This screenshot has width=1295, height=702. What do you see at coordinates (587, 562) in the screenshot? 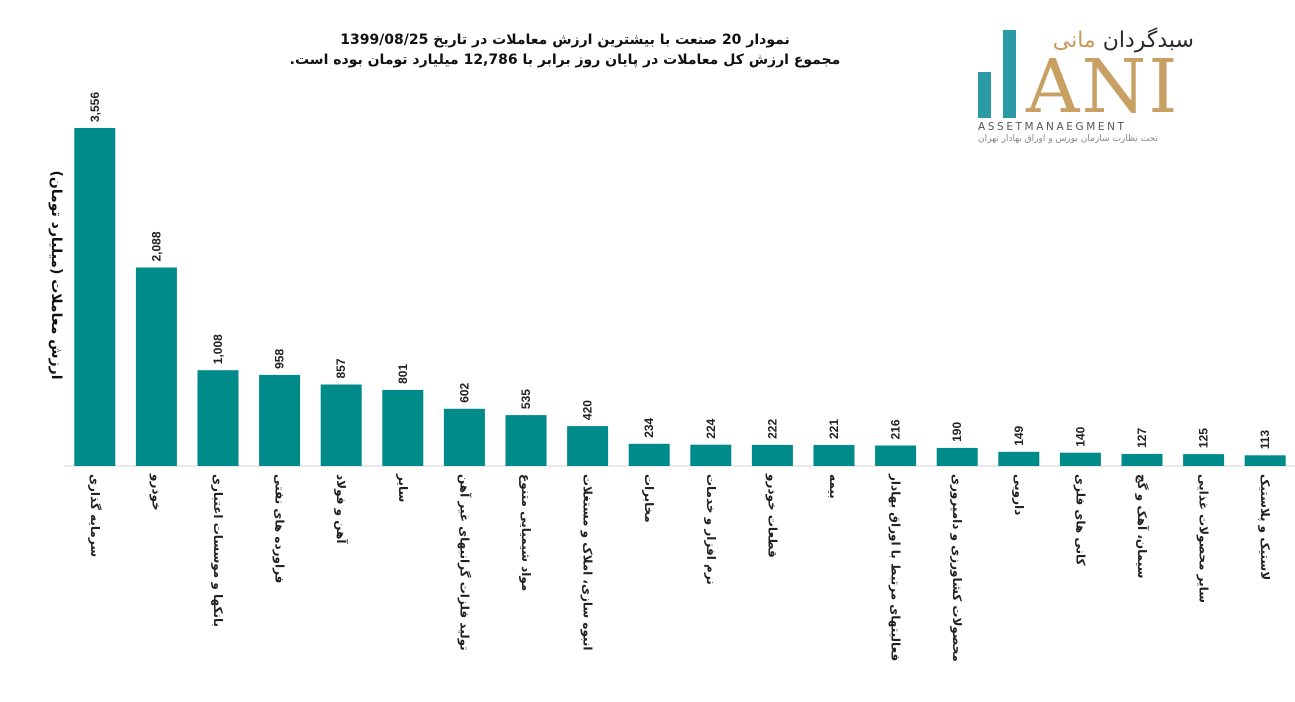
I see `category-label: انبوه سازی، املاک و مستغلات` at bounding box center [587, 562].